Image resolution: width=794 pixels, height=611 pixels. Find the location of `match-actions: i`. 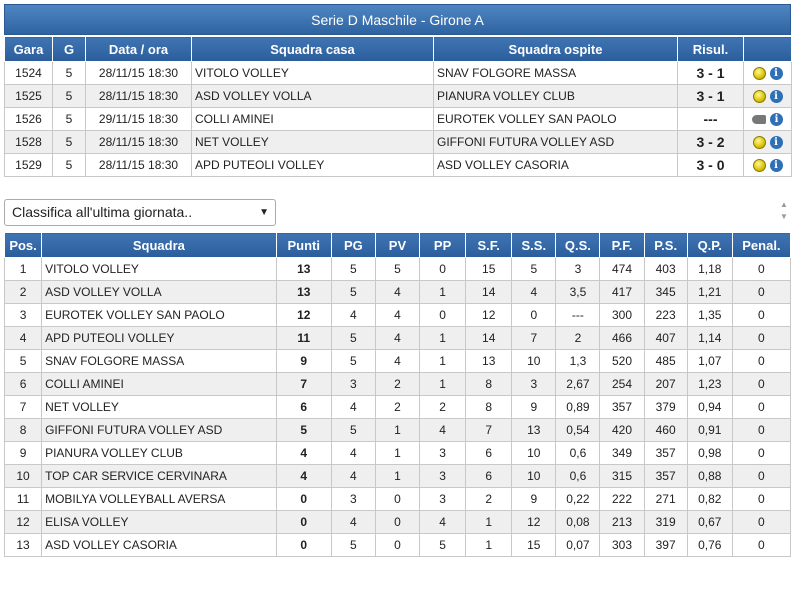

match-actions: i is located at coordinates (767, 96).